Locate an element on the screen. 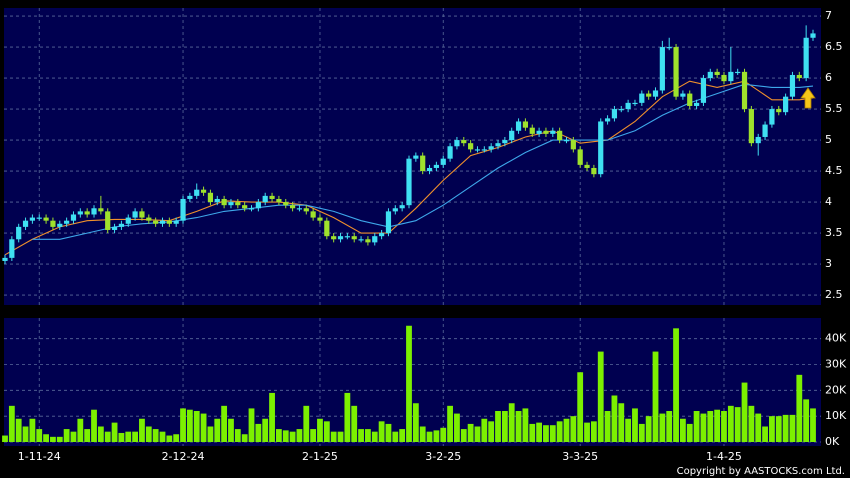 Image resolution: width=850 pixels, height=478 pixels. arrow-marker is located at coordinates (808, 98).